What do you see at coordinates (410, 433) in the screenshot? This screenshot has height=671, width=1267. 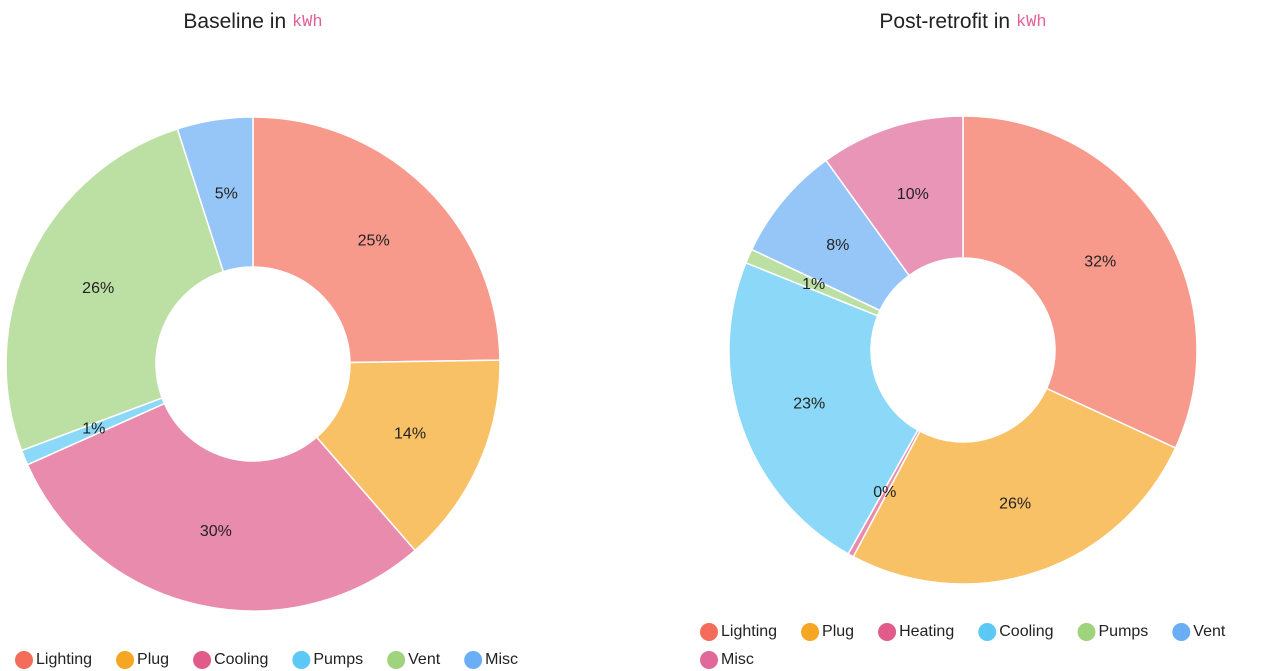 I see `slice-label: 14%` at bounding box center [410, 433].